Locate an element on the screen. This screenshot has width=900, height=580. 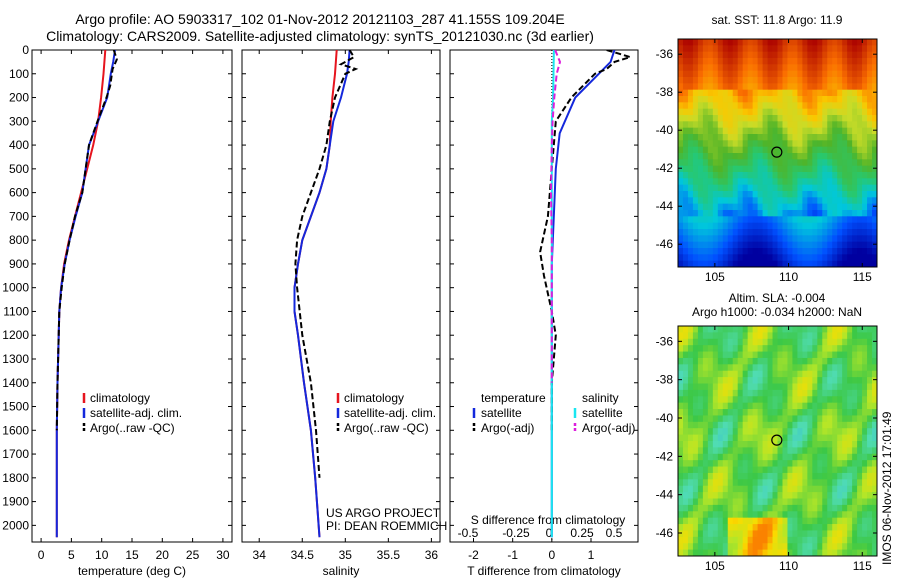
difference-legend-title: temperature is located at coordinates (513, 398).